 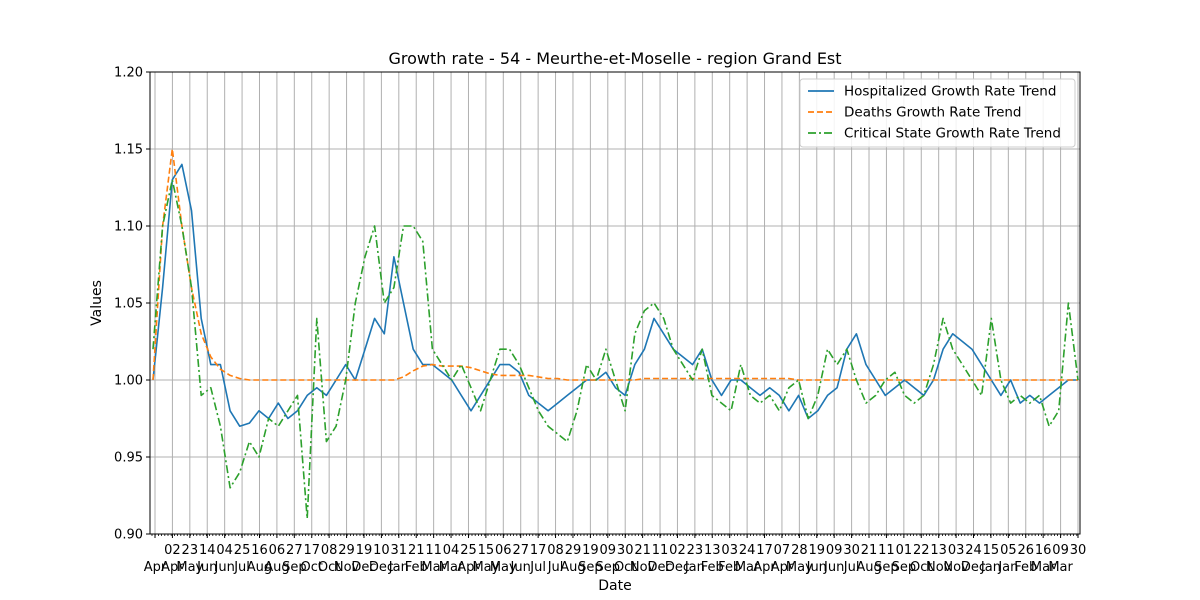 What do you see at coordinates (97, 303) in the screenshot?
I see `y-axis-label: Values` at bounding box center [97, 303].